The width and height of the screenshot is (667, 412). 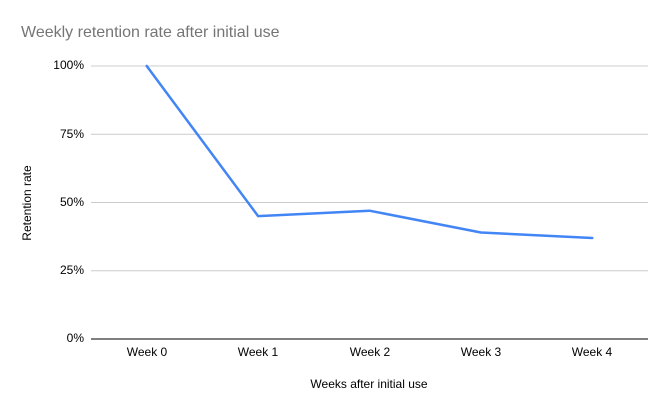 What do you see at coordinates (71, 134) in the screenshot?
I see `y-tick-label-75: 75%` at bounding box center [71, 134].